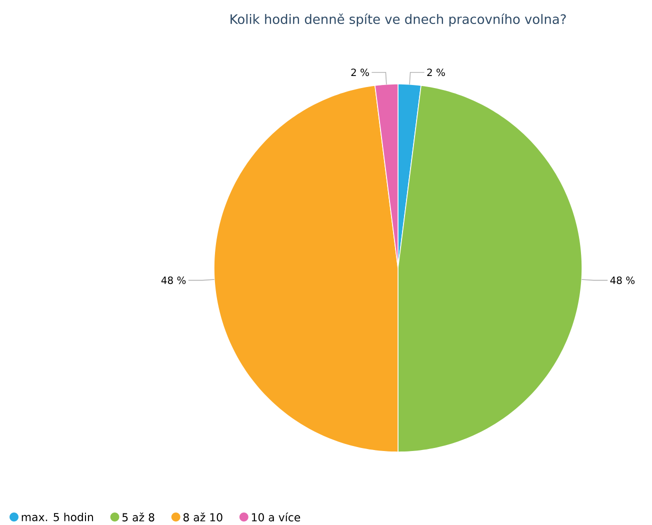 This screenshot has height=525, width=652. I want to click on legend-label: 10 a více, so click(276, 517).